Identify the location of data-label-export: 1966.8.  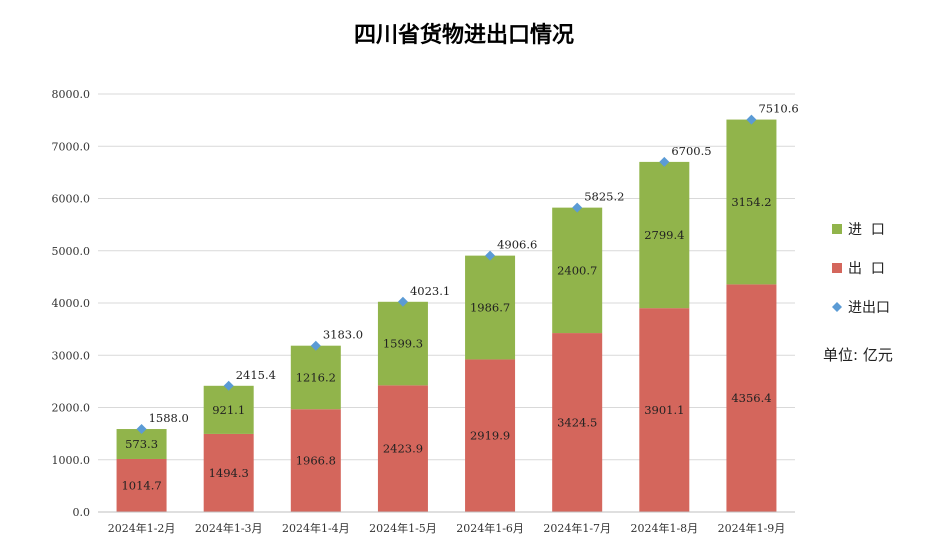
(316, 461).